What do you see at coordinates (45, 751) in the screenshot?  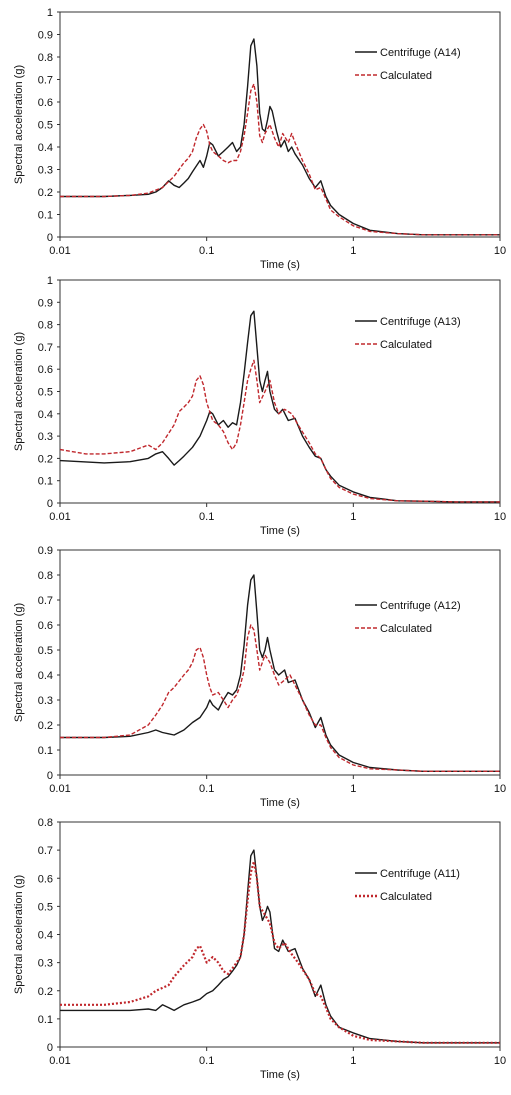 I see `chart-3-y-tick-label: 0.1` at bounding box center [45, 751].